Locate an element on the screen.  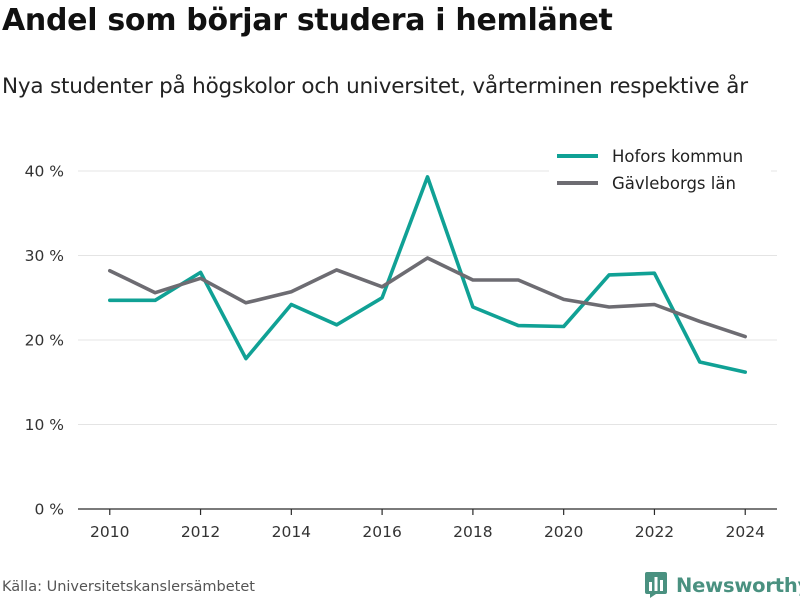
x-axis-ticks: 2010 2012 2014 2016 2018 2020 2022 2024 is located at coordinates (427, 525).